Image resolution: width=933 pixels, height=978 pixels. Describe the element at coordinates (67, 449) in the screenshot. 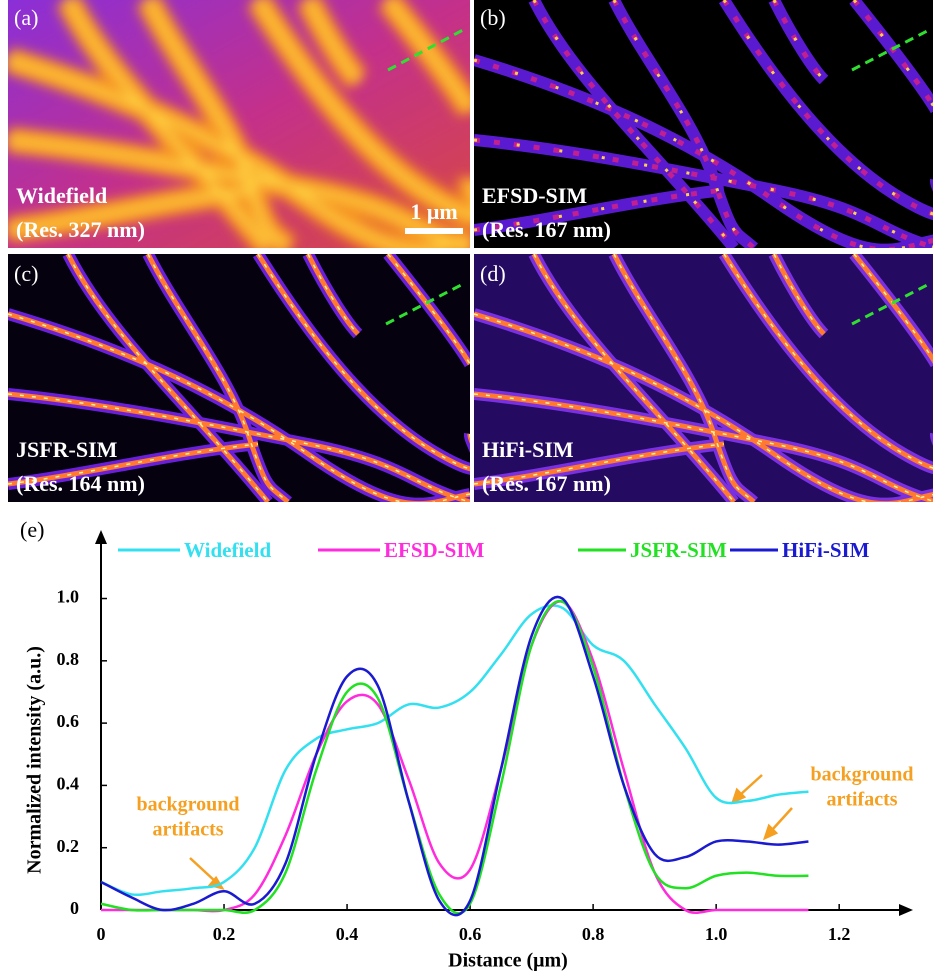

I see `panel-method: JSFR-SIM` at that location.